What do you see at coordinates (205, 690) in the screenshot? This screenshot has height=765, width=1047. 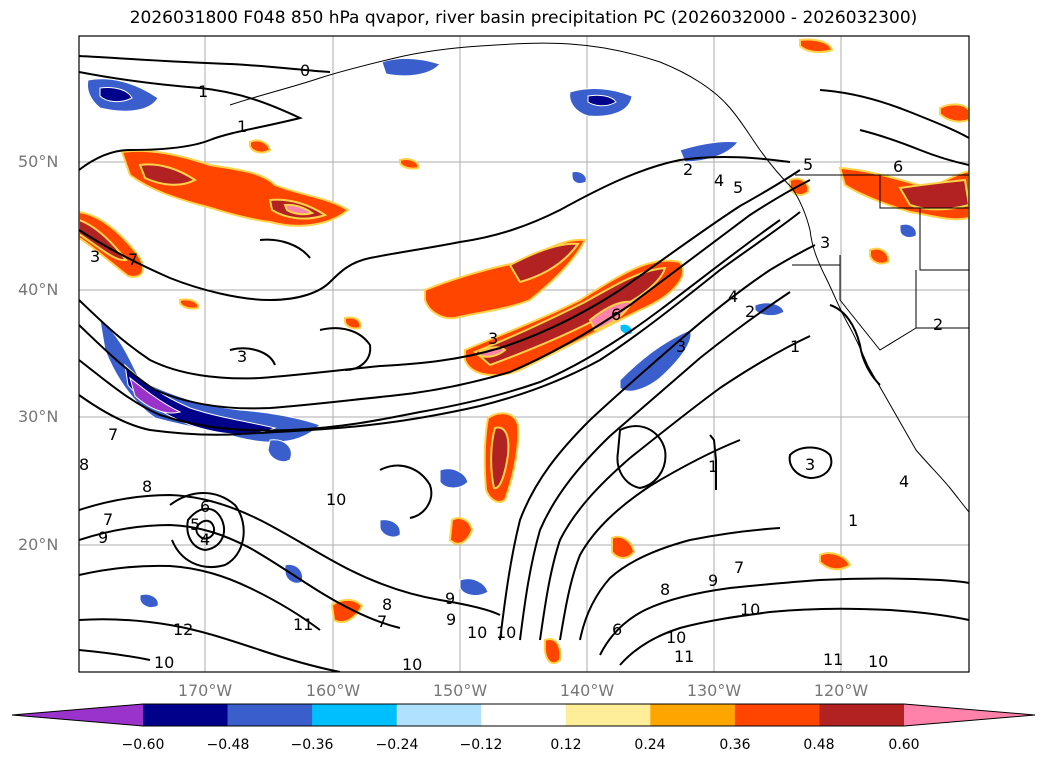 I see `lon-label-170w: 170°W` at bounding box center [205, 690].